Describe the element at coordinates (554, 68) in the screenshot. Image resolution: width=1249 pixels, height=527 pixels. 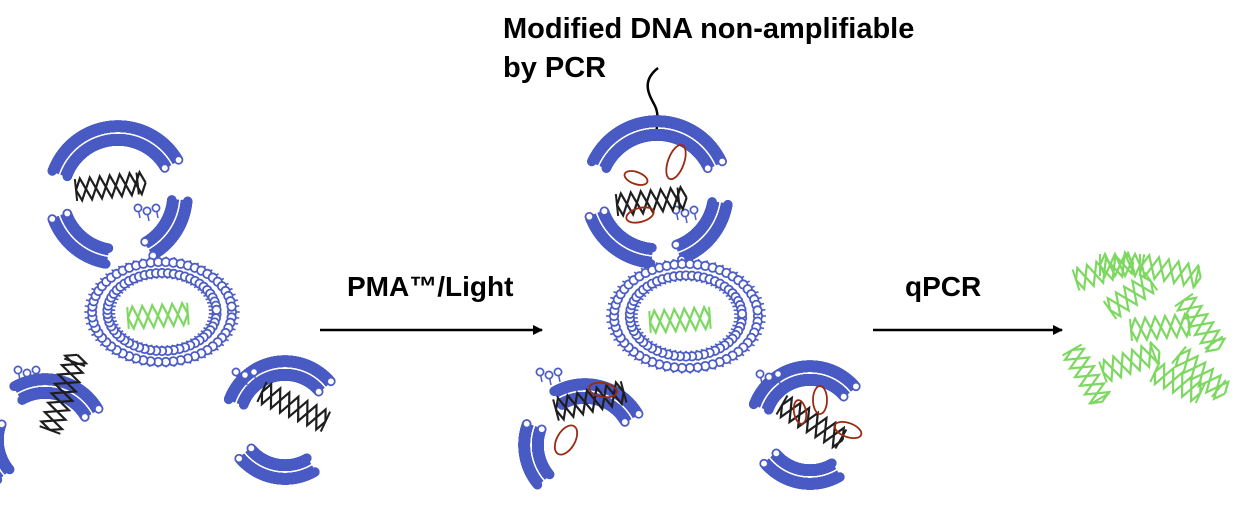
I see `annotation-line-2: by PCR` at that location.